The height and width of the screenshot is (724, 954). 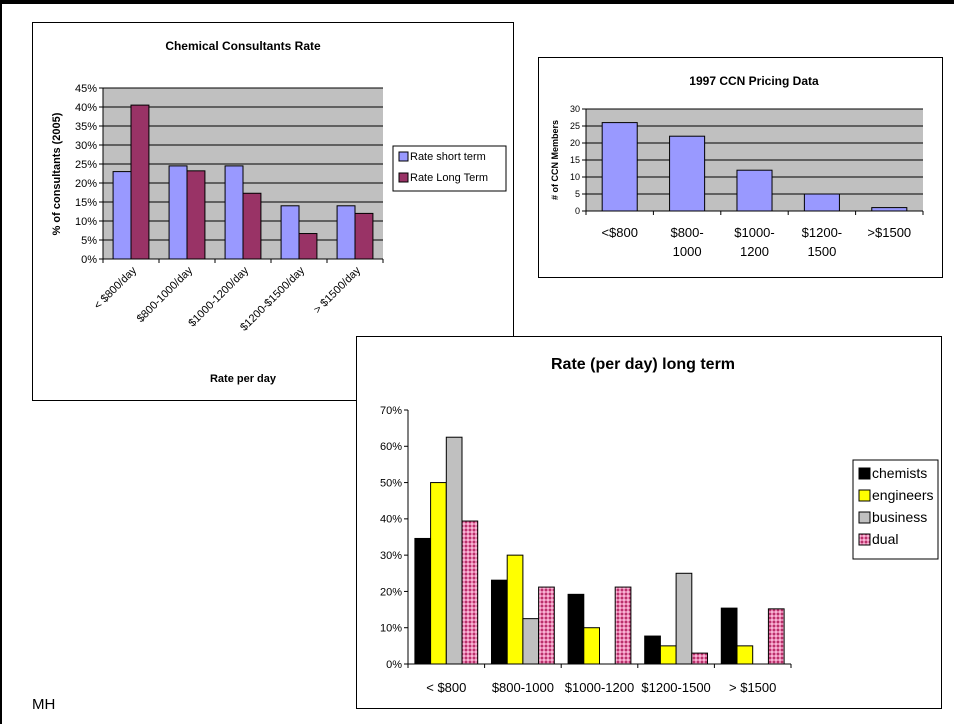 What do you see at coordinates (575, 109) in the screenshot?
I see `y-tick-label: 30` at bounding box center [575, 109].